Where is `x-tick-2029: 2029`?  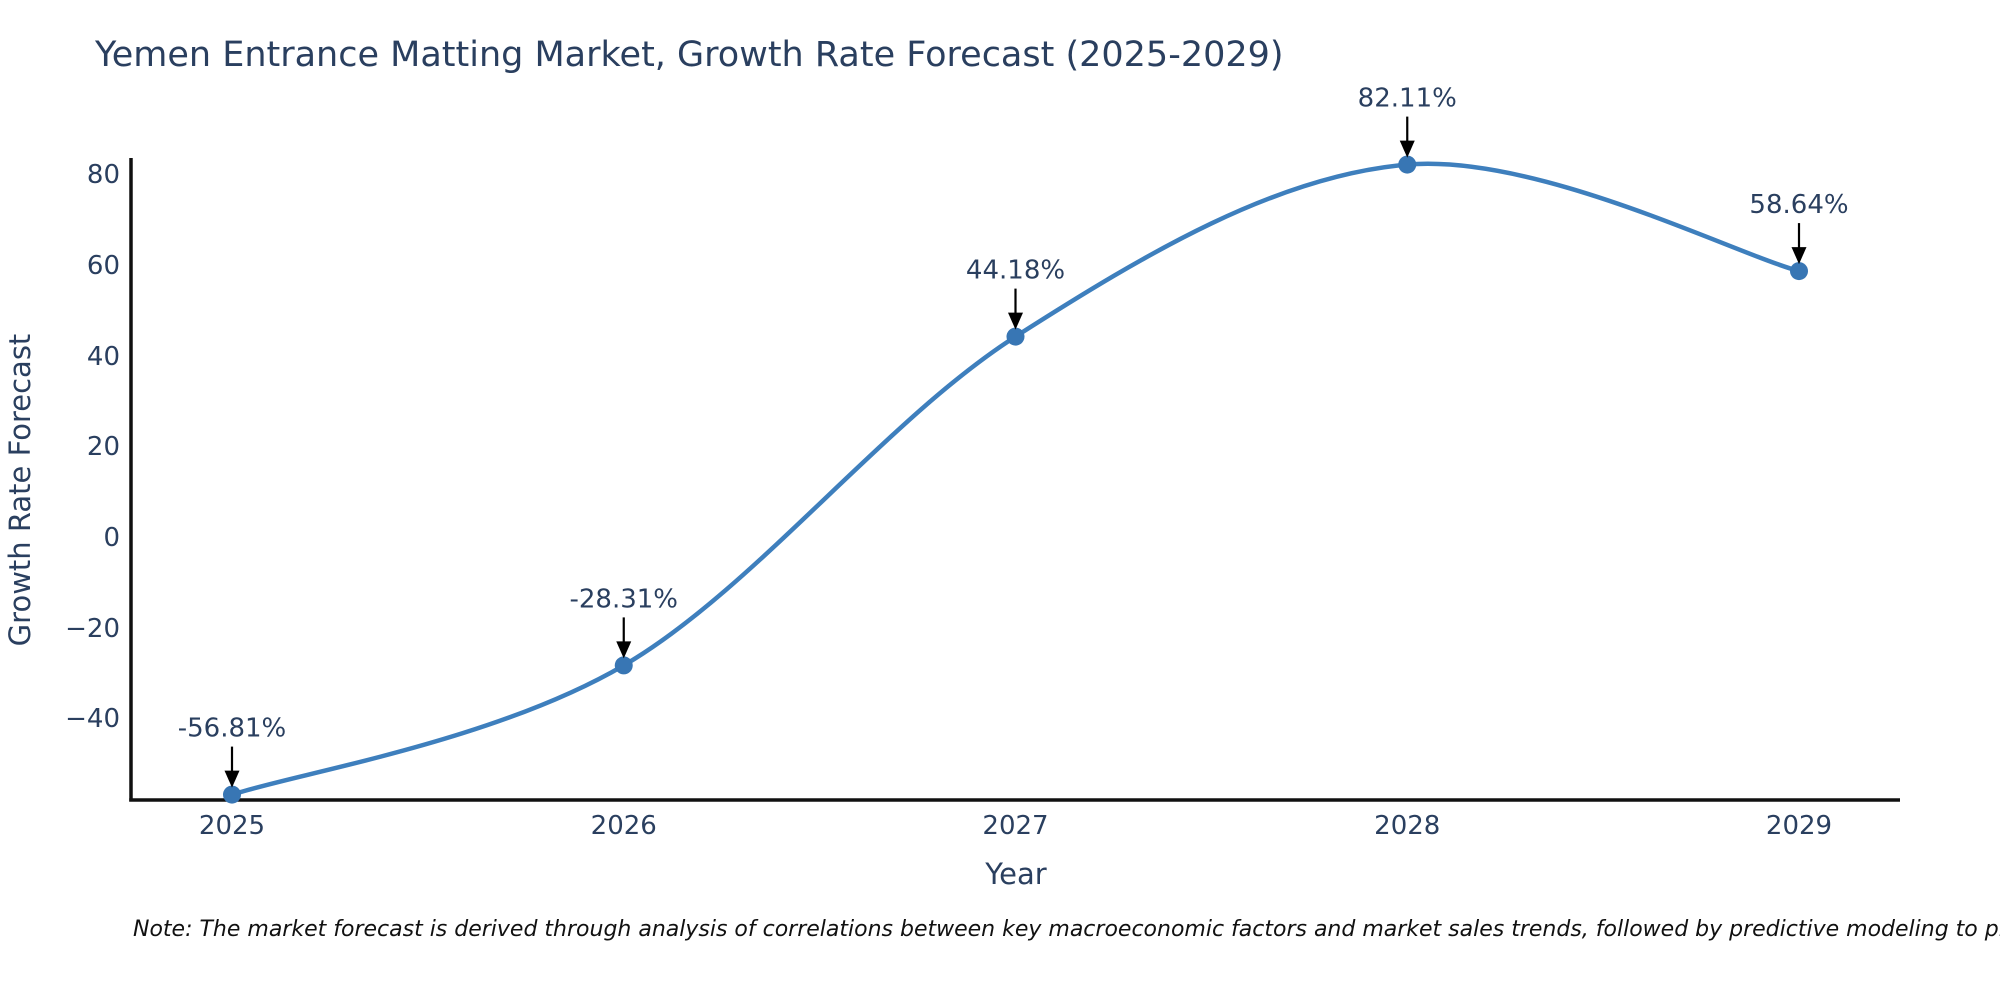 x-tick-2029: 2029 is located at coordinates (1799, 826).